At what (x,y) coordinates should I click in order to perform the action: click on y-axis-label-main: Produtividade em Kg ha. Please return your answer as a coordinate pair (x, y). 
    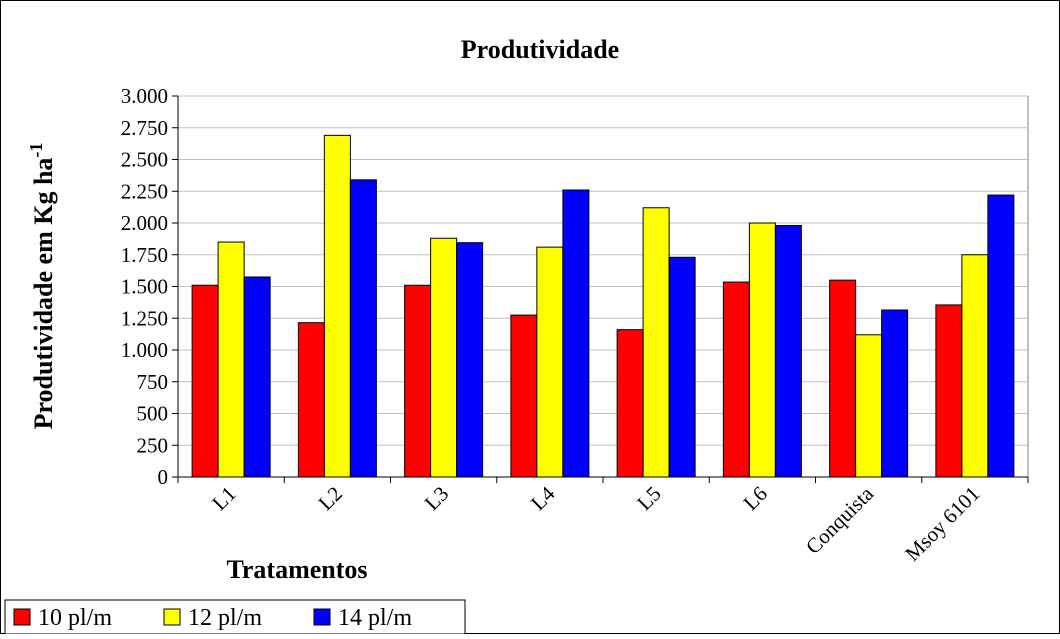
    Looking at the image, I should click on (43, 294).